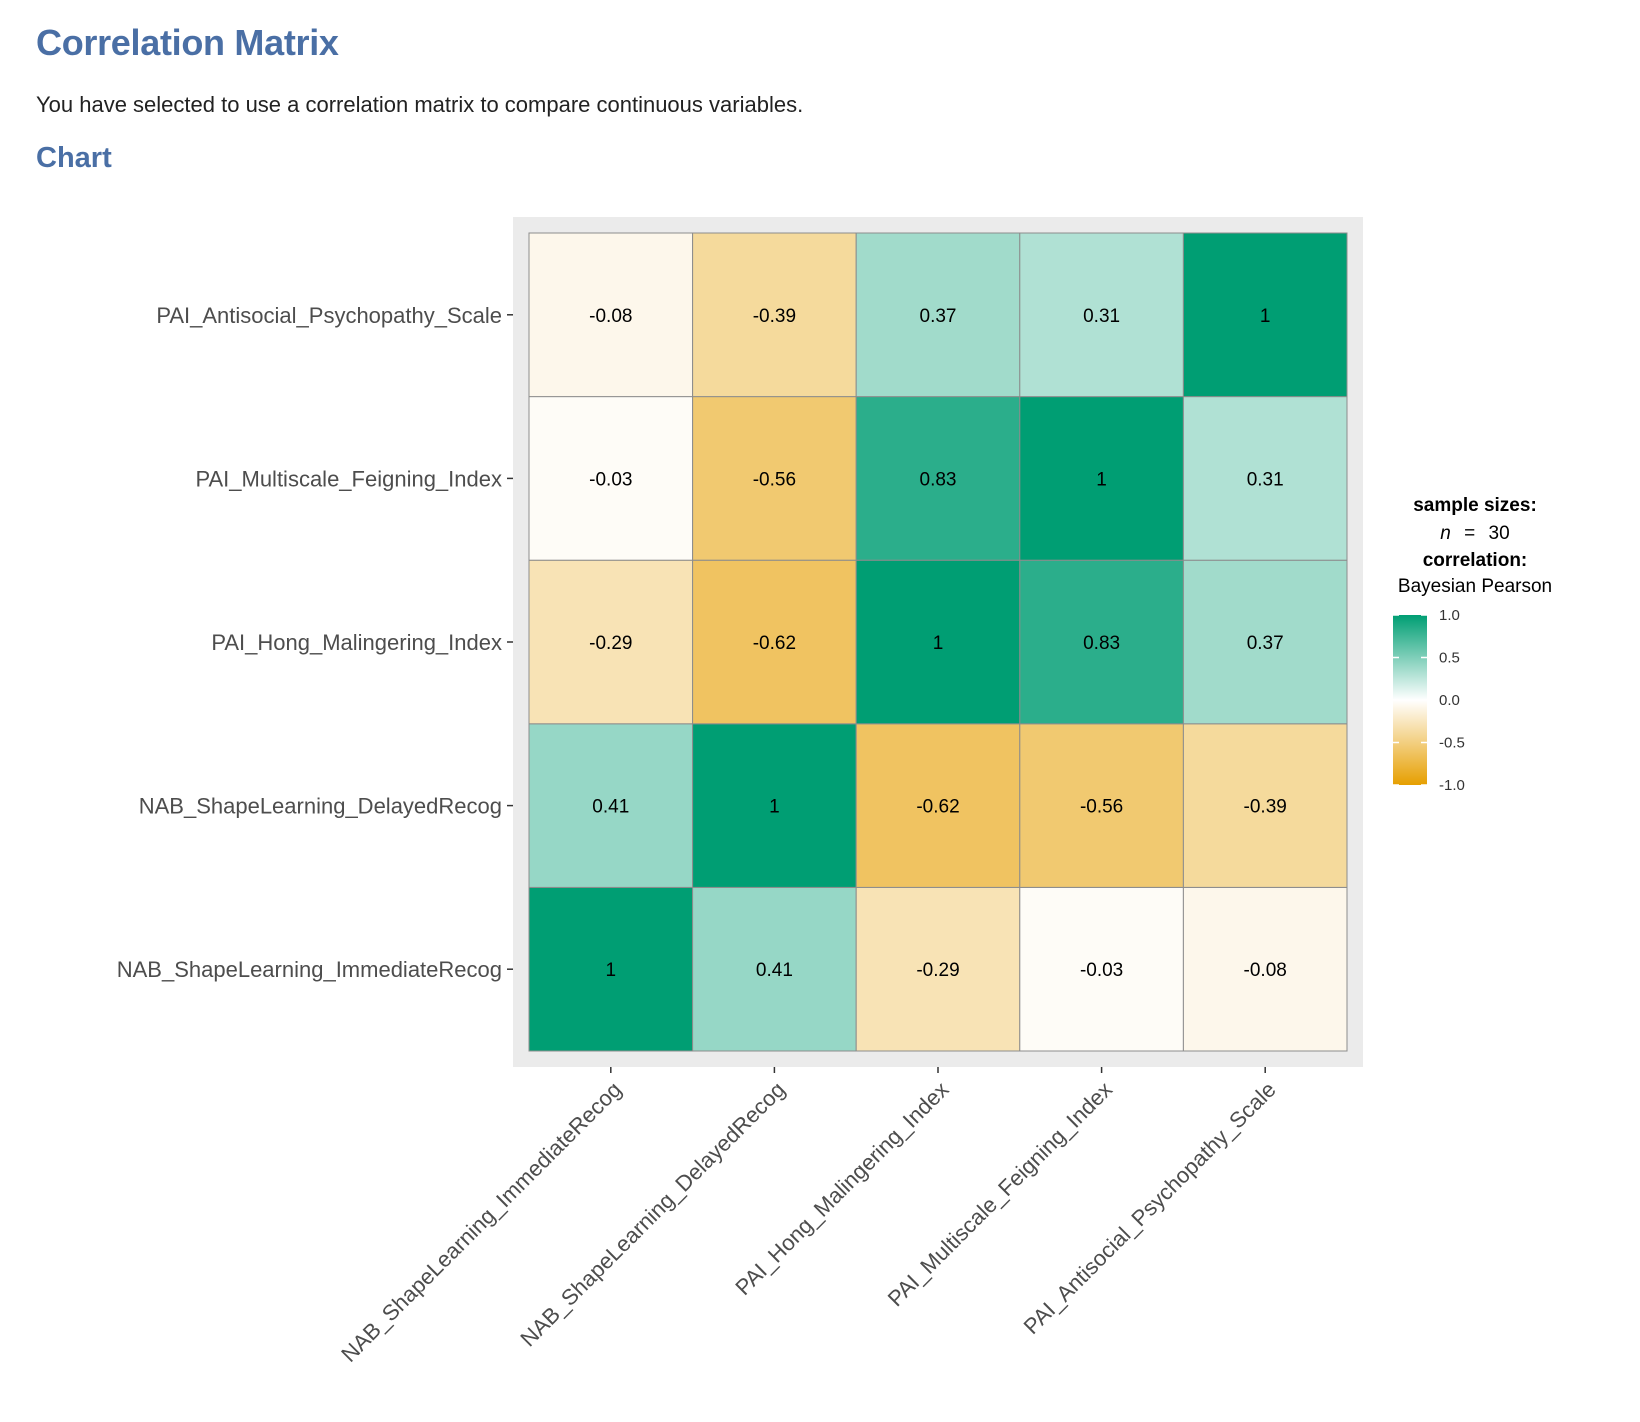 This screenshot has height=1422, width=1640. I want to click on legend-n-symbol: n, so click(1445, 533).